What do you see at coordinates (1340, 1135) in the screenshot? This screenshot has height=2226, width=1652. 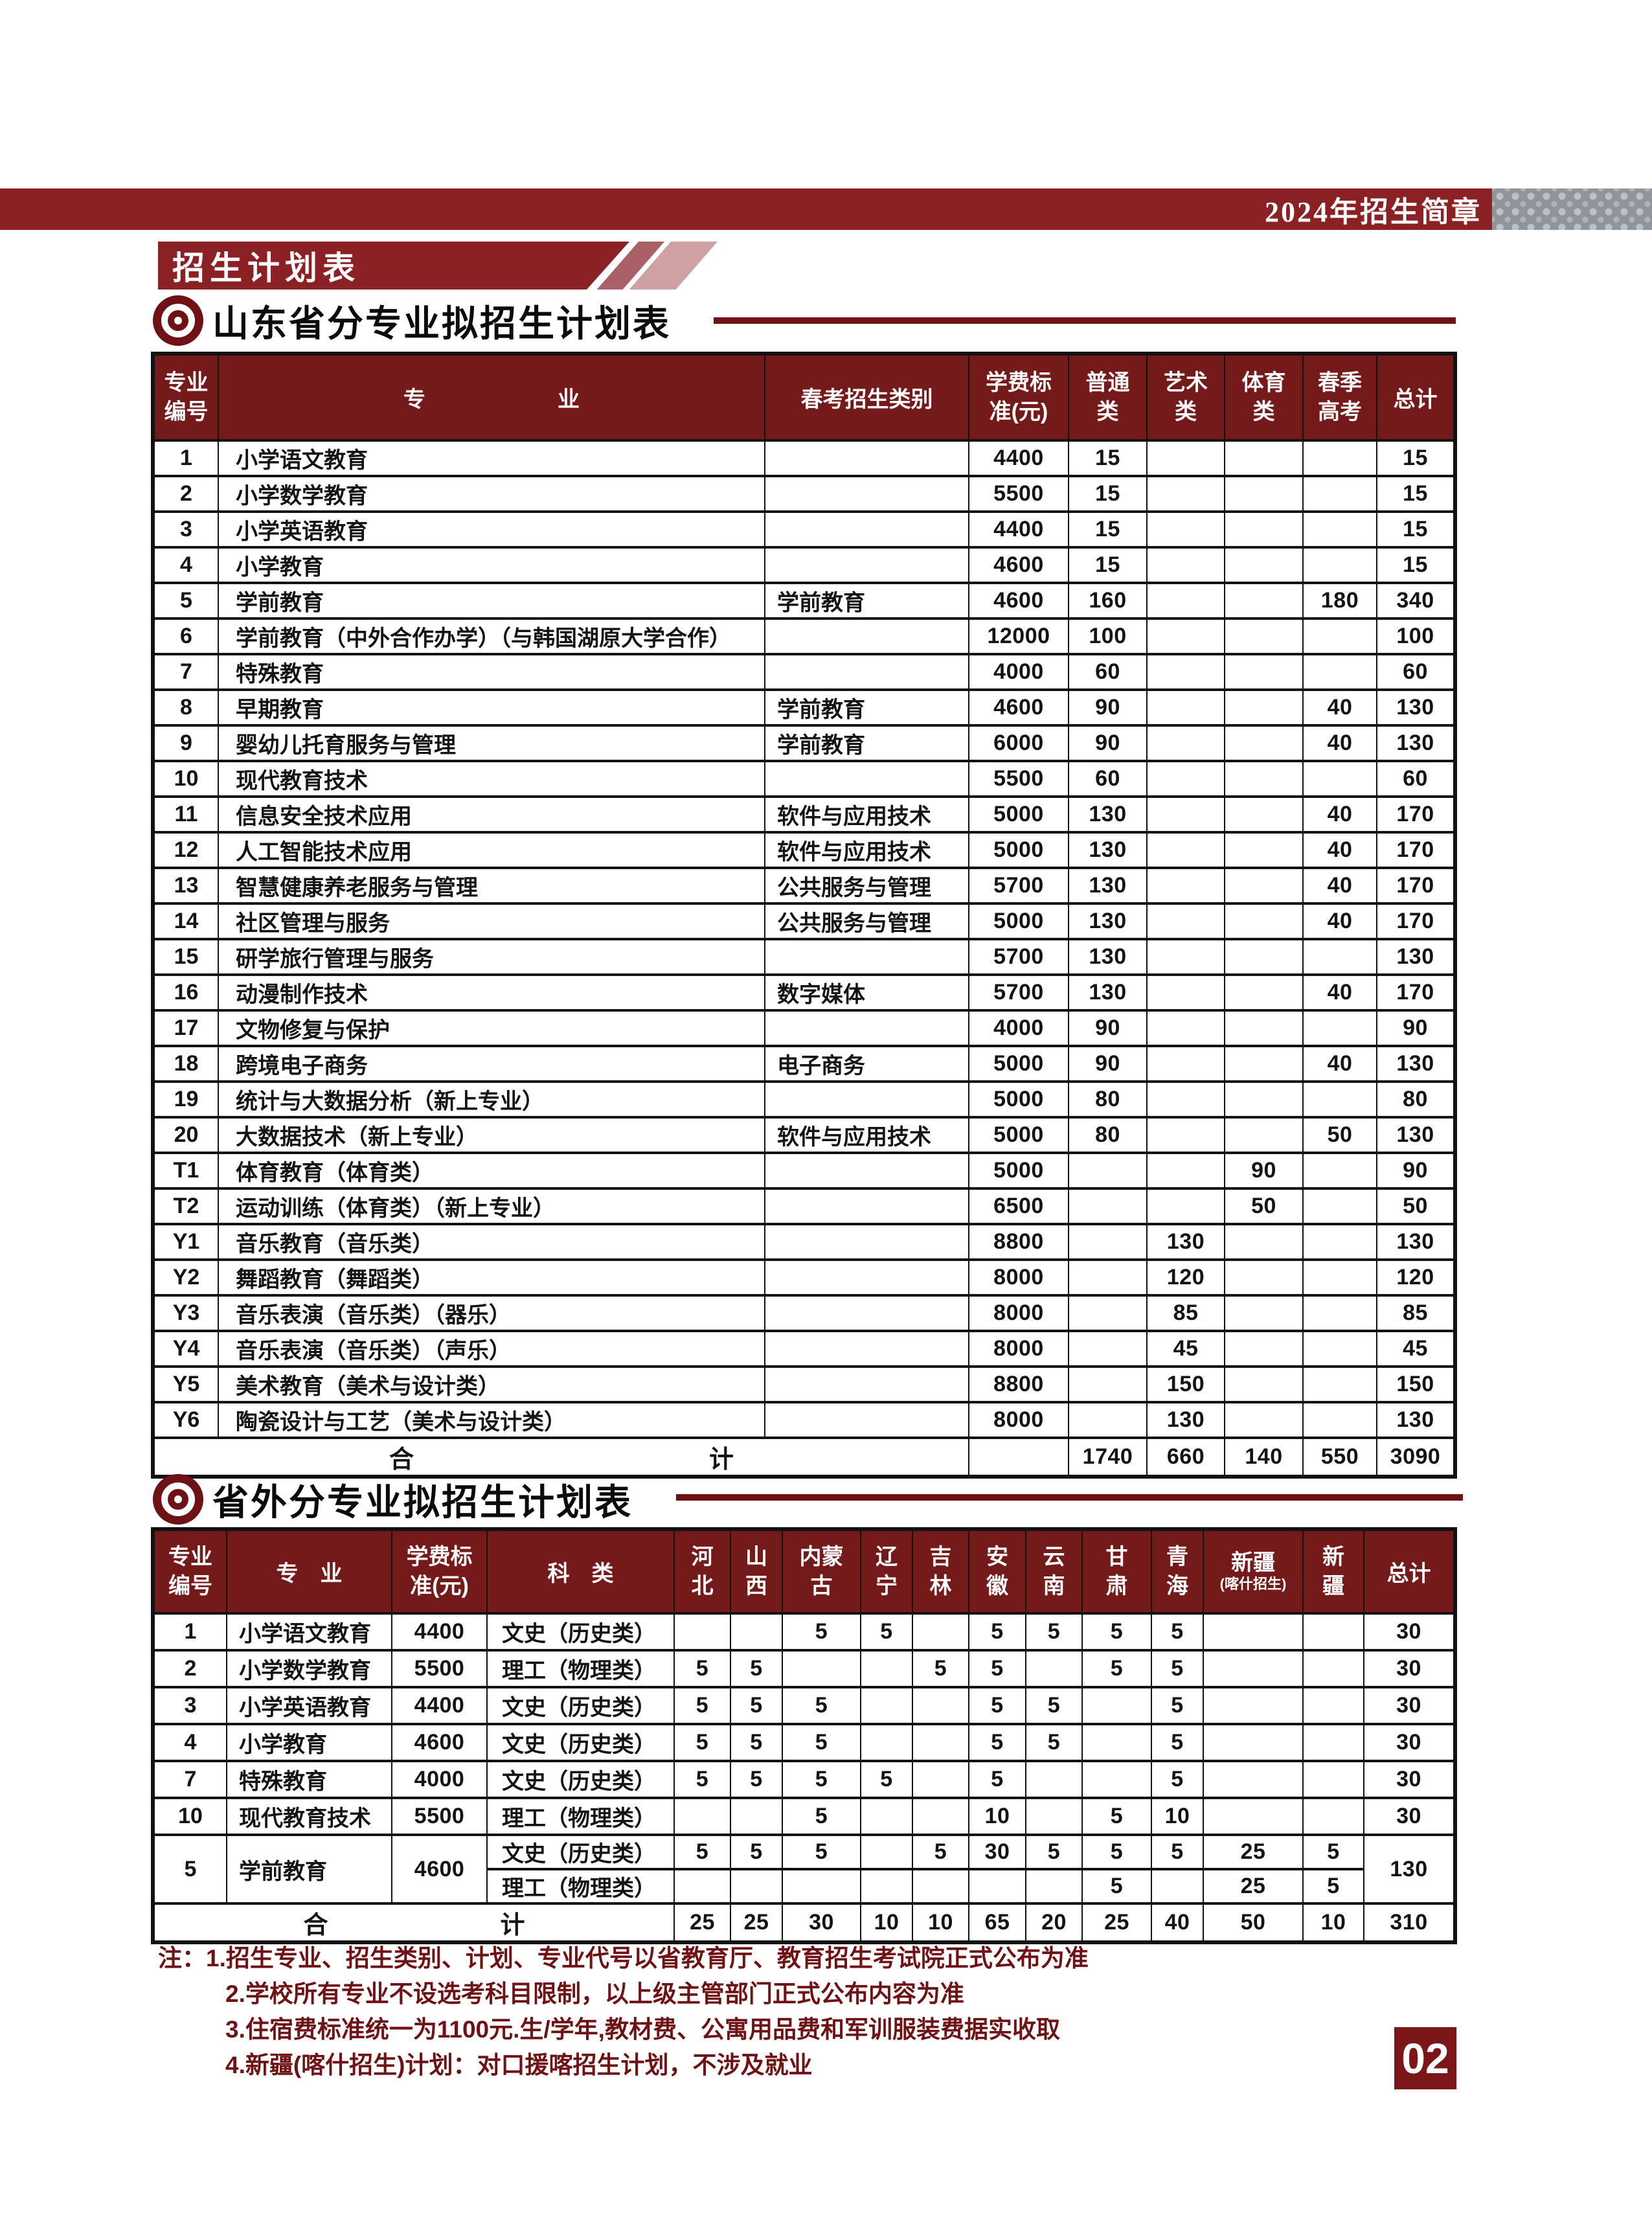 I see `table-cell: 50` at bounding box center [1340, 1135].